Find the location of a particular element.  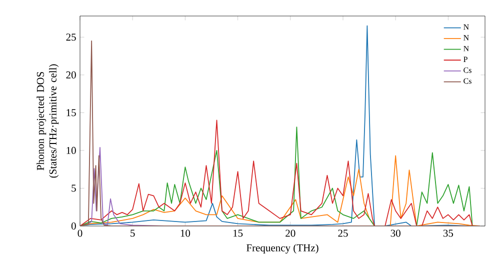

y-tick-label: 20 is located at coordinates (71, 74).